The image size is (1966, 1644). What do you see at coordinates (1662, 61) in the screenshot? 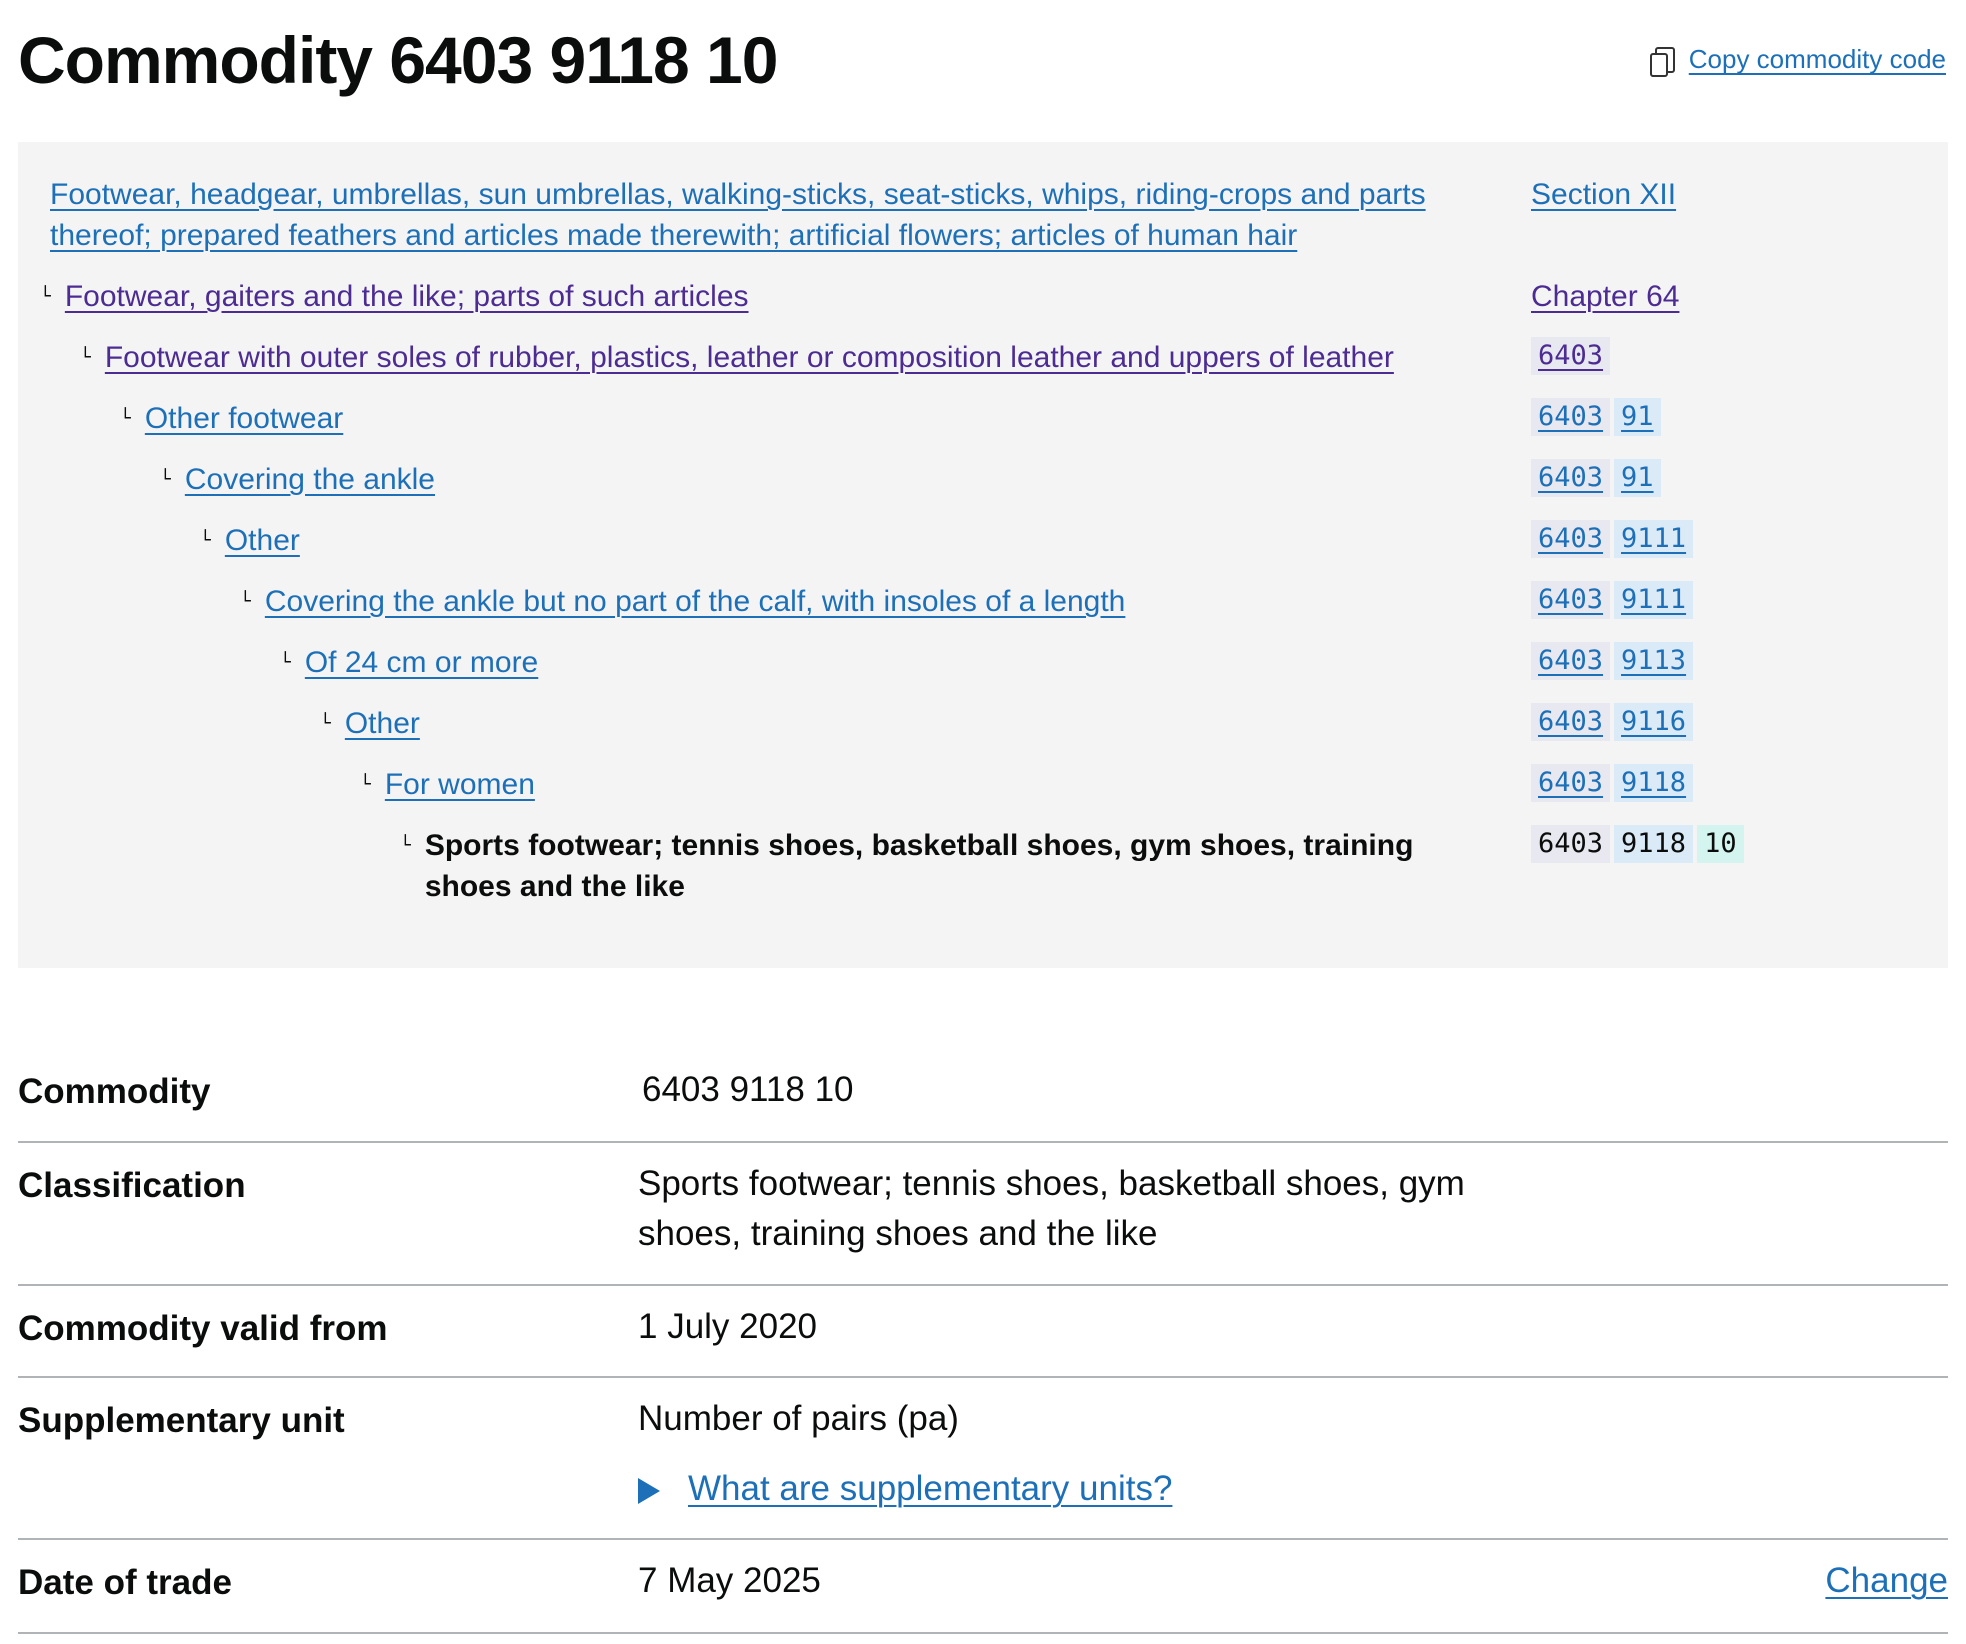
I see `copy-icon` at bounding box center [1662, 61].